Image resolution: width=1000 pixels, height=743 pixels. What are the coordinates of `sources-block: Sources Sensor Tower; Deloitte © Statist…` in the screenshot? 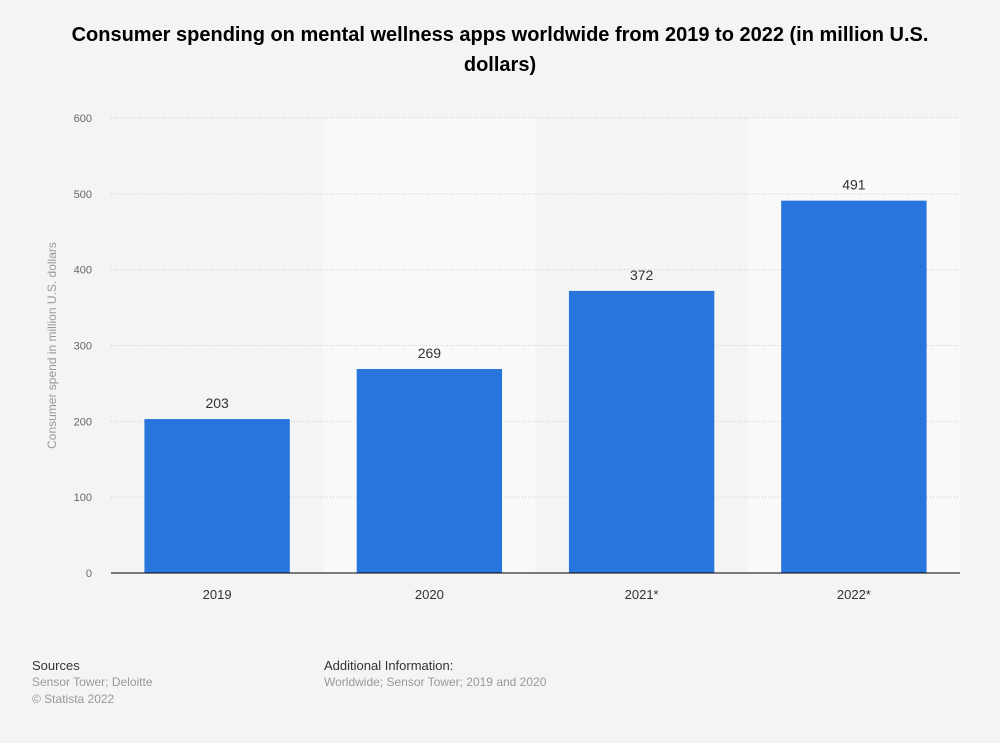 It's located at (92, 682).